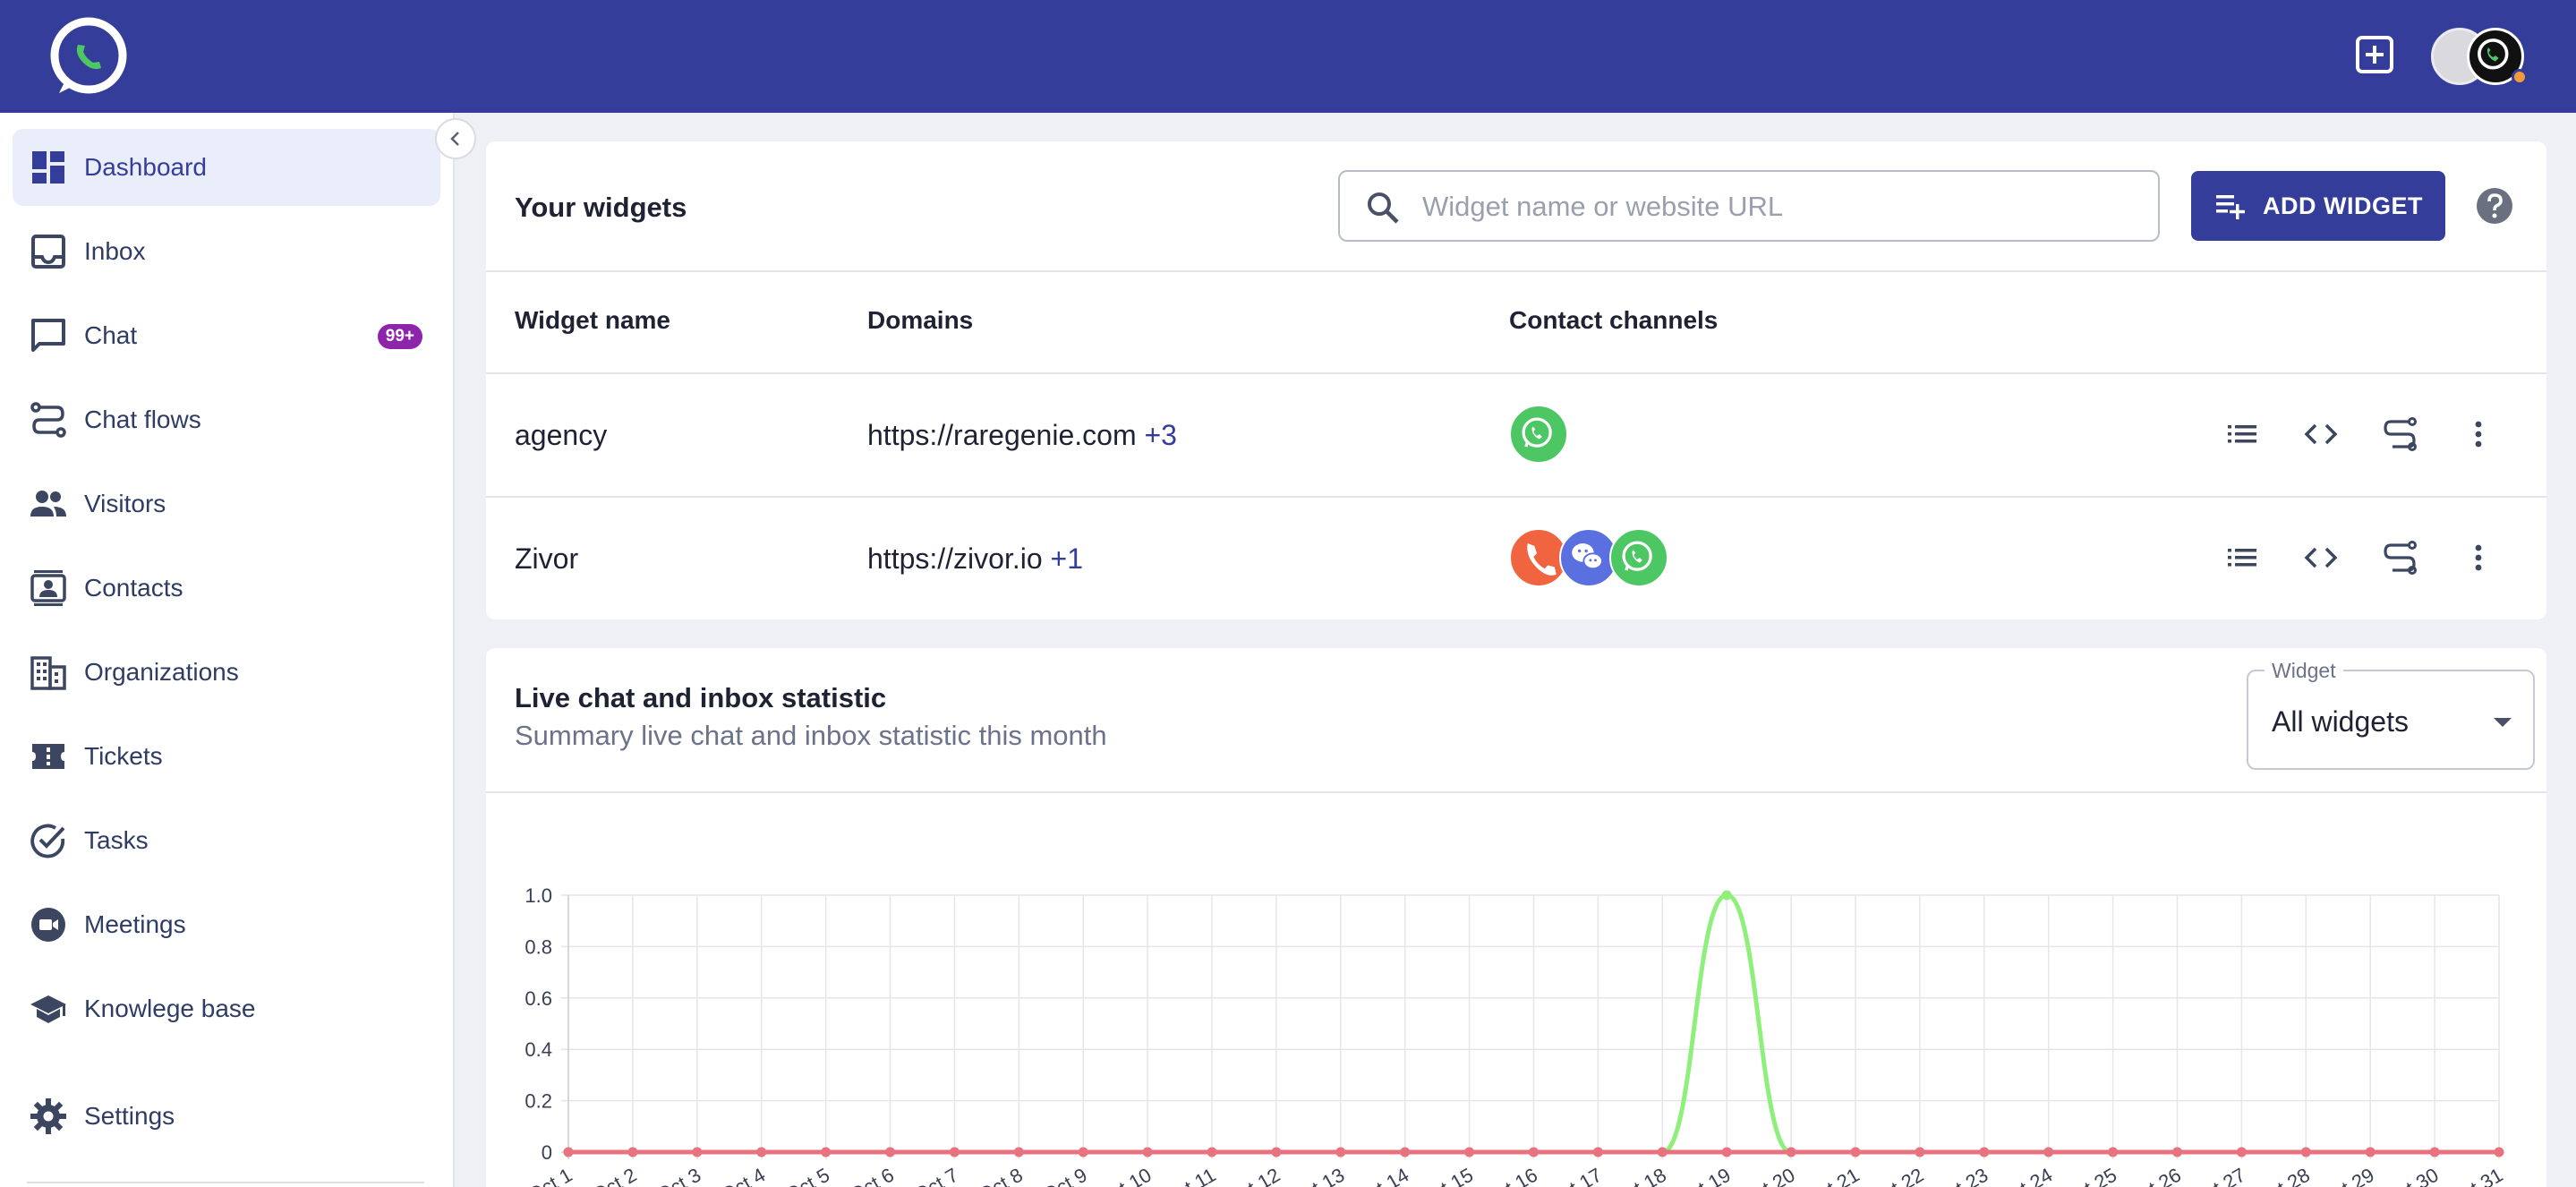 This screenshot has width=2576, height=1187. What do you see at coordinates (89, 56) in the screenshot?
I see `chat-logo-icon` at bounding box center [89, 56].